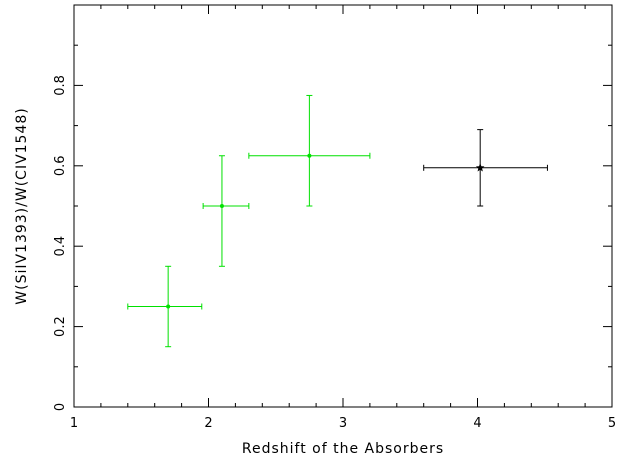 The width and height of the screenshot is (625, 461). What do you see at coordinates (60, 246) in the screenshot?
I see `y-tick-label: 0.4` at bounding box center [60, 246].